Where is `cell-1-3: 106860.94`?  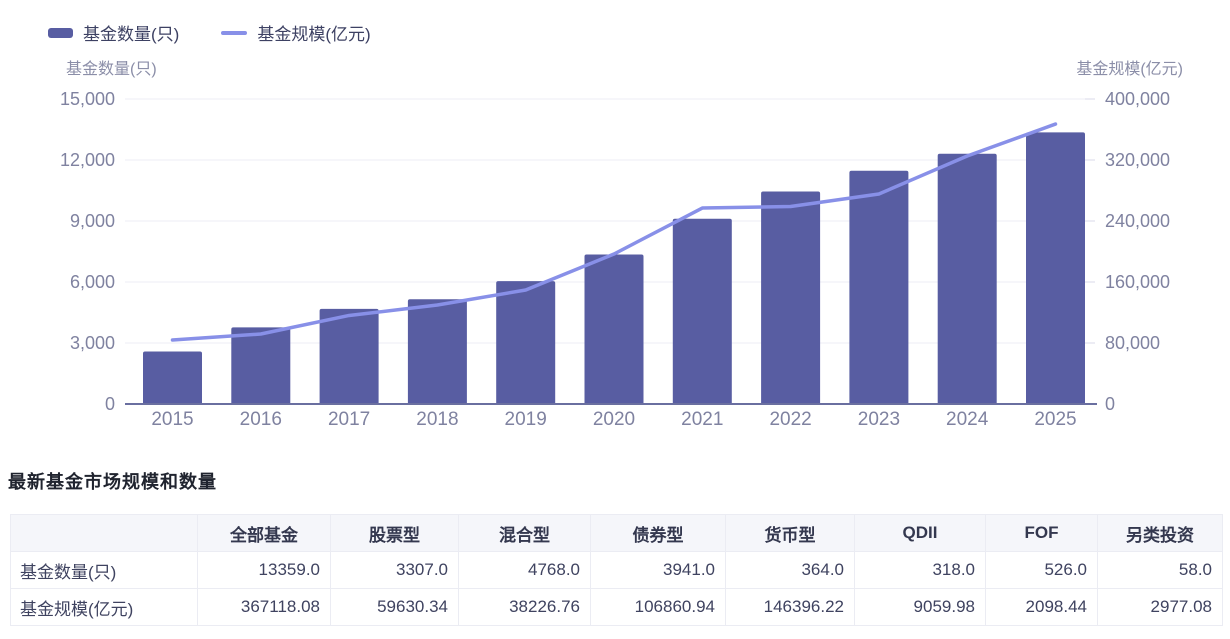 cell-1-3: 106860.94 is located at coordinates (658, 607).